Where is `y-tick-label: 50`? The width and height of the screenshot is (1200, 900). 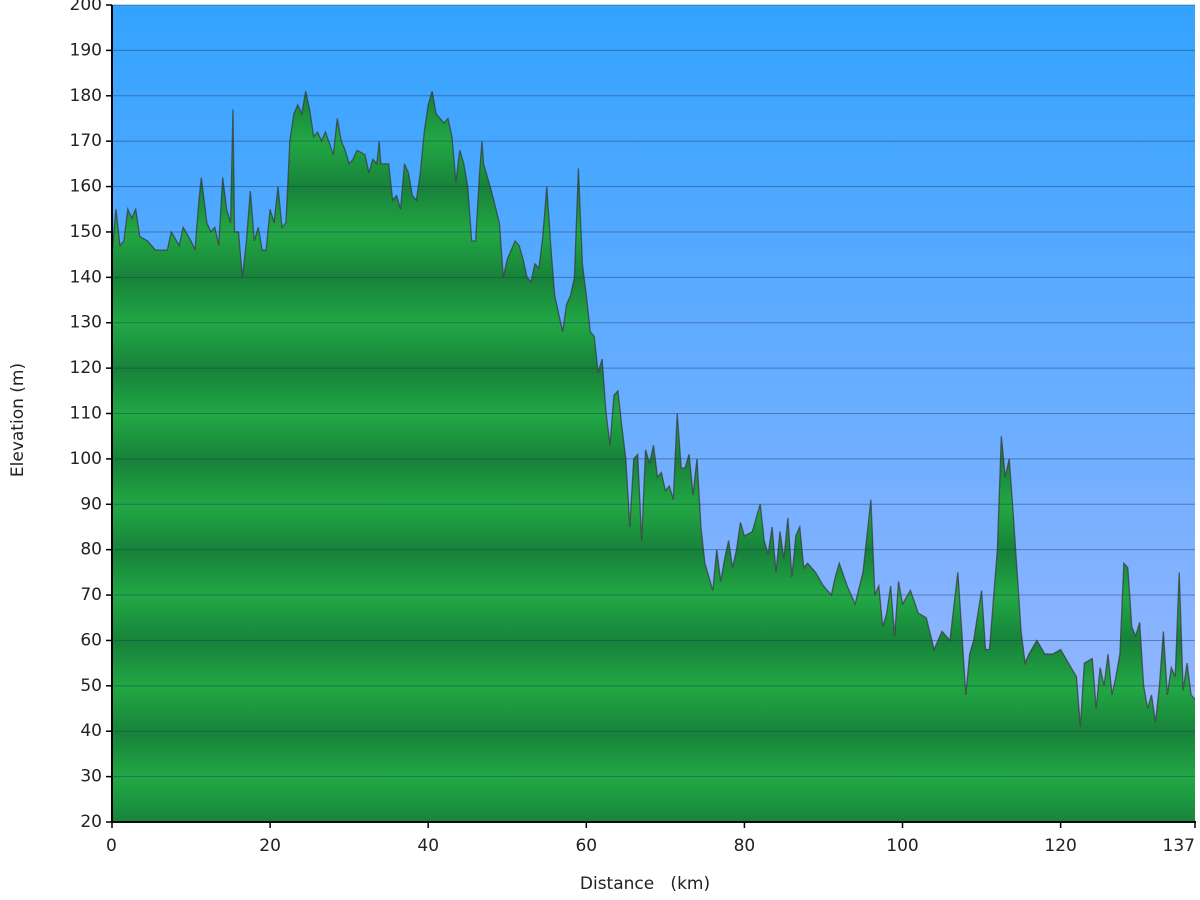 y-tick-label: 50 is located at coordinates (91, 686).